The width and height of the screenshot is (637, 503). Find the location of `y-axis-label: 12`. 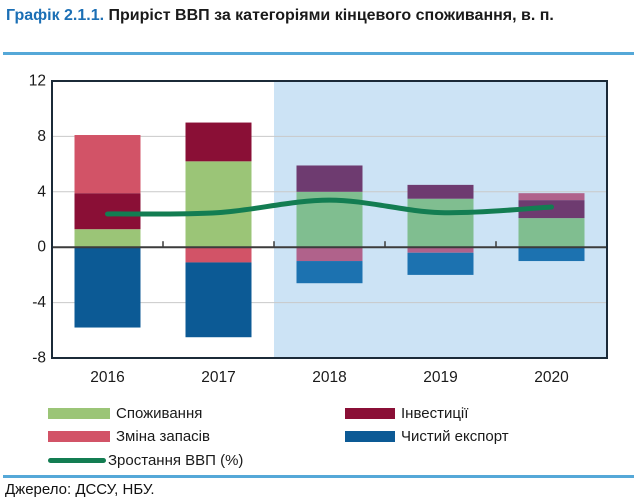

y-axis-label: 12 is located at coordinates (37, 81).